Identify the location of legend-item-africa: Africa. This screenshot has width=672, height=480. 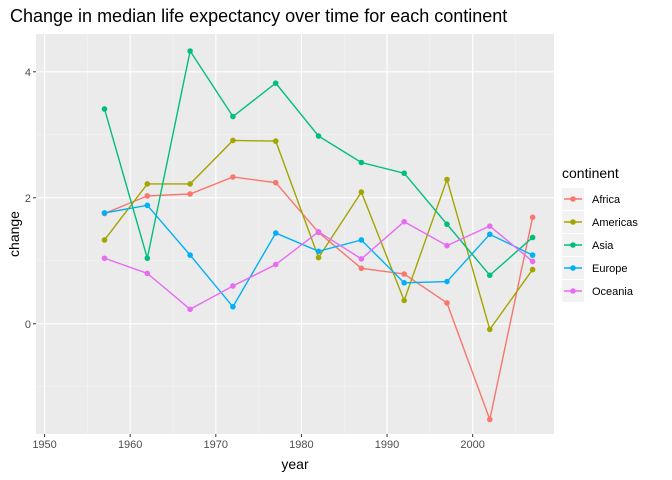
(591, 199).